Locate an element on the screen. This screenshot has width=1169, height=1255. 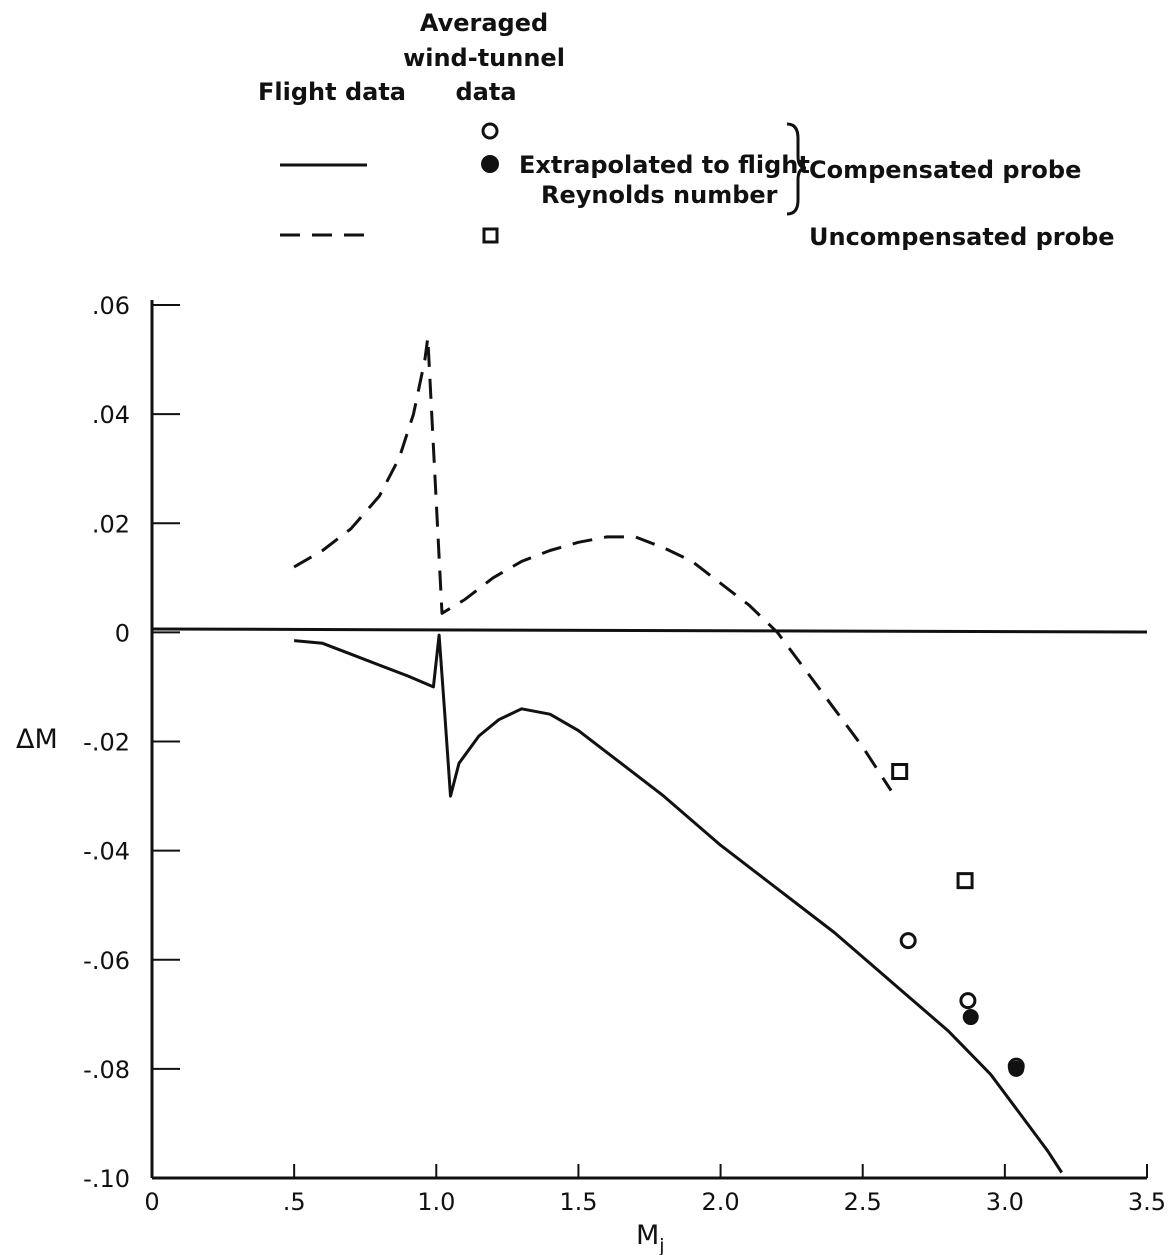
x-axis-label: Mj is located at coordinates (650, 1237).